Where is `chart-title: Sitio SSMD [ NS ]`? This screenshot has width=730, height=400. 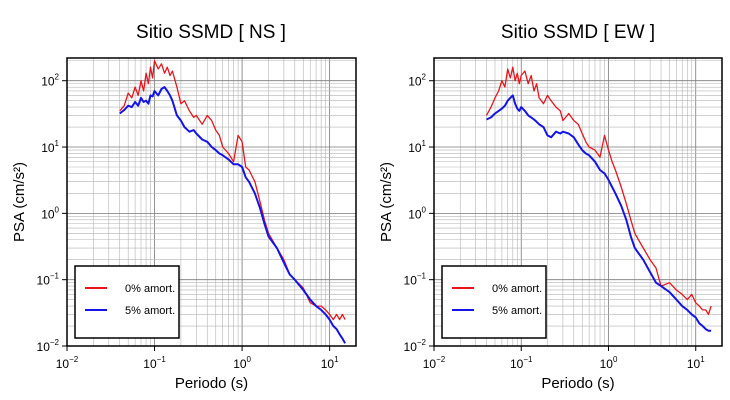
chart-title: Sitio SSMD [ NS ] is located at coordinates (211, 32).